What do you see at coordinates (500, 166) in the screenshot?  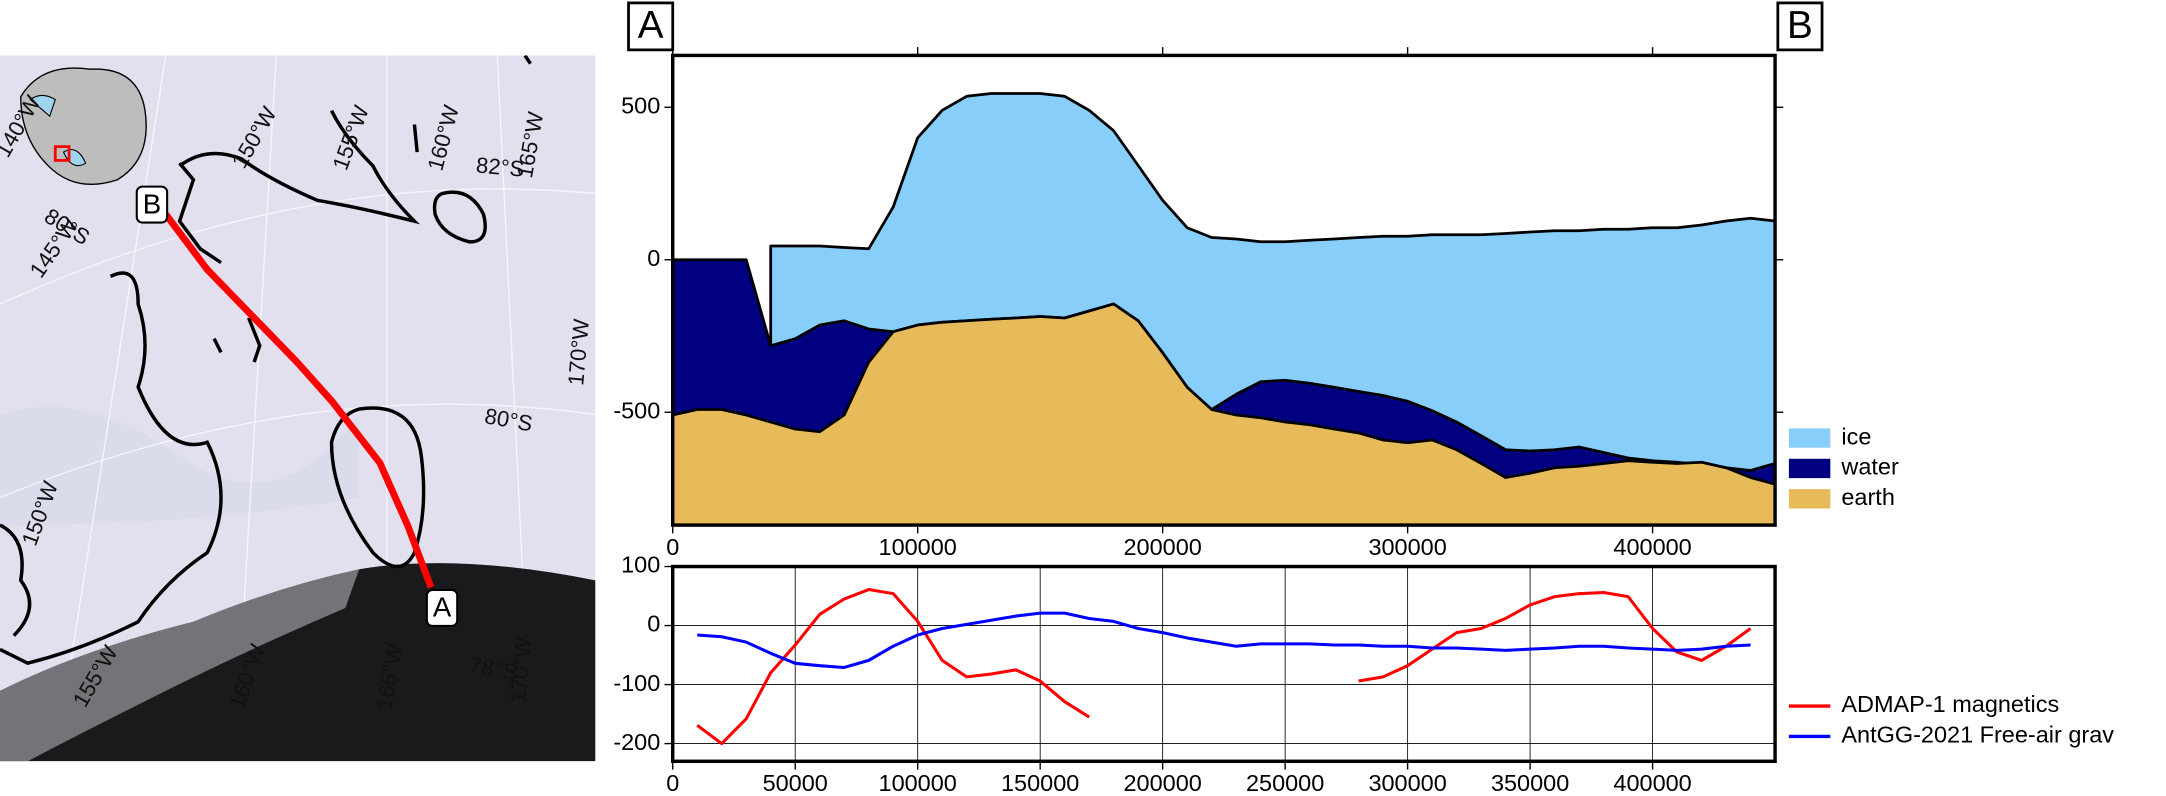 I see `map-grid-label: 82°S` at bounding box center [500, 166].